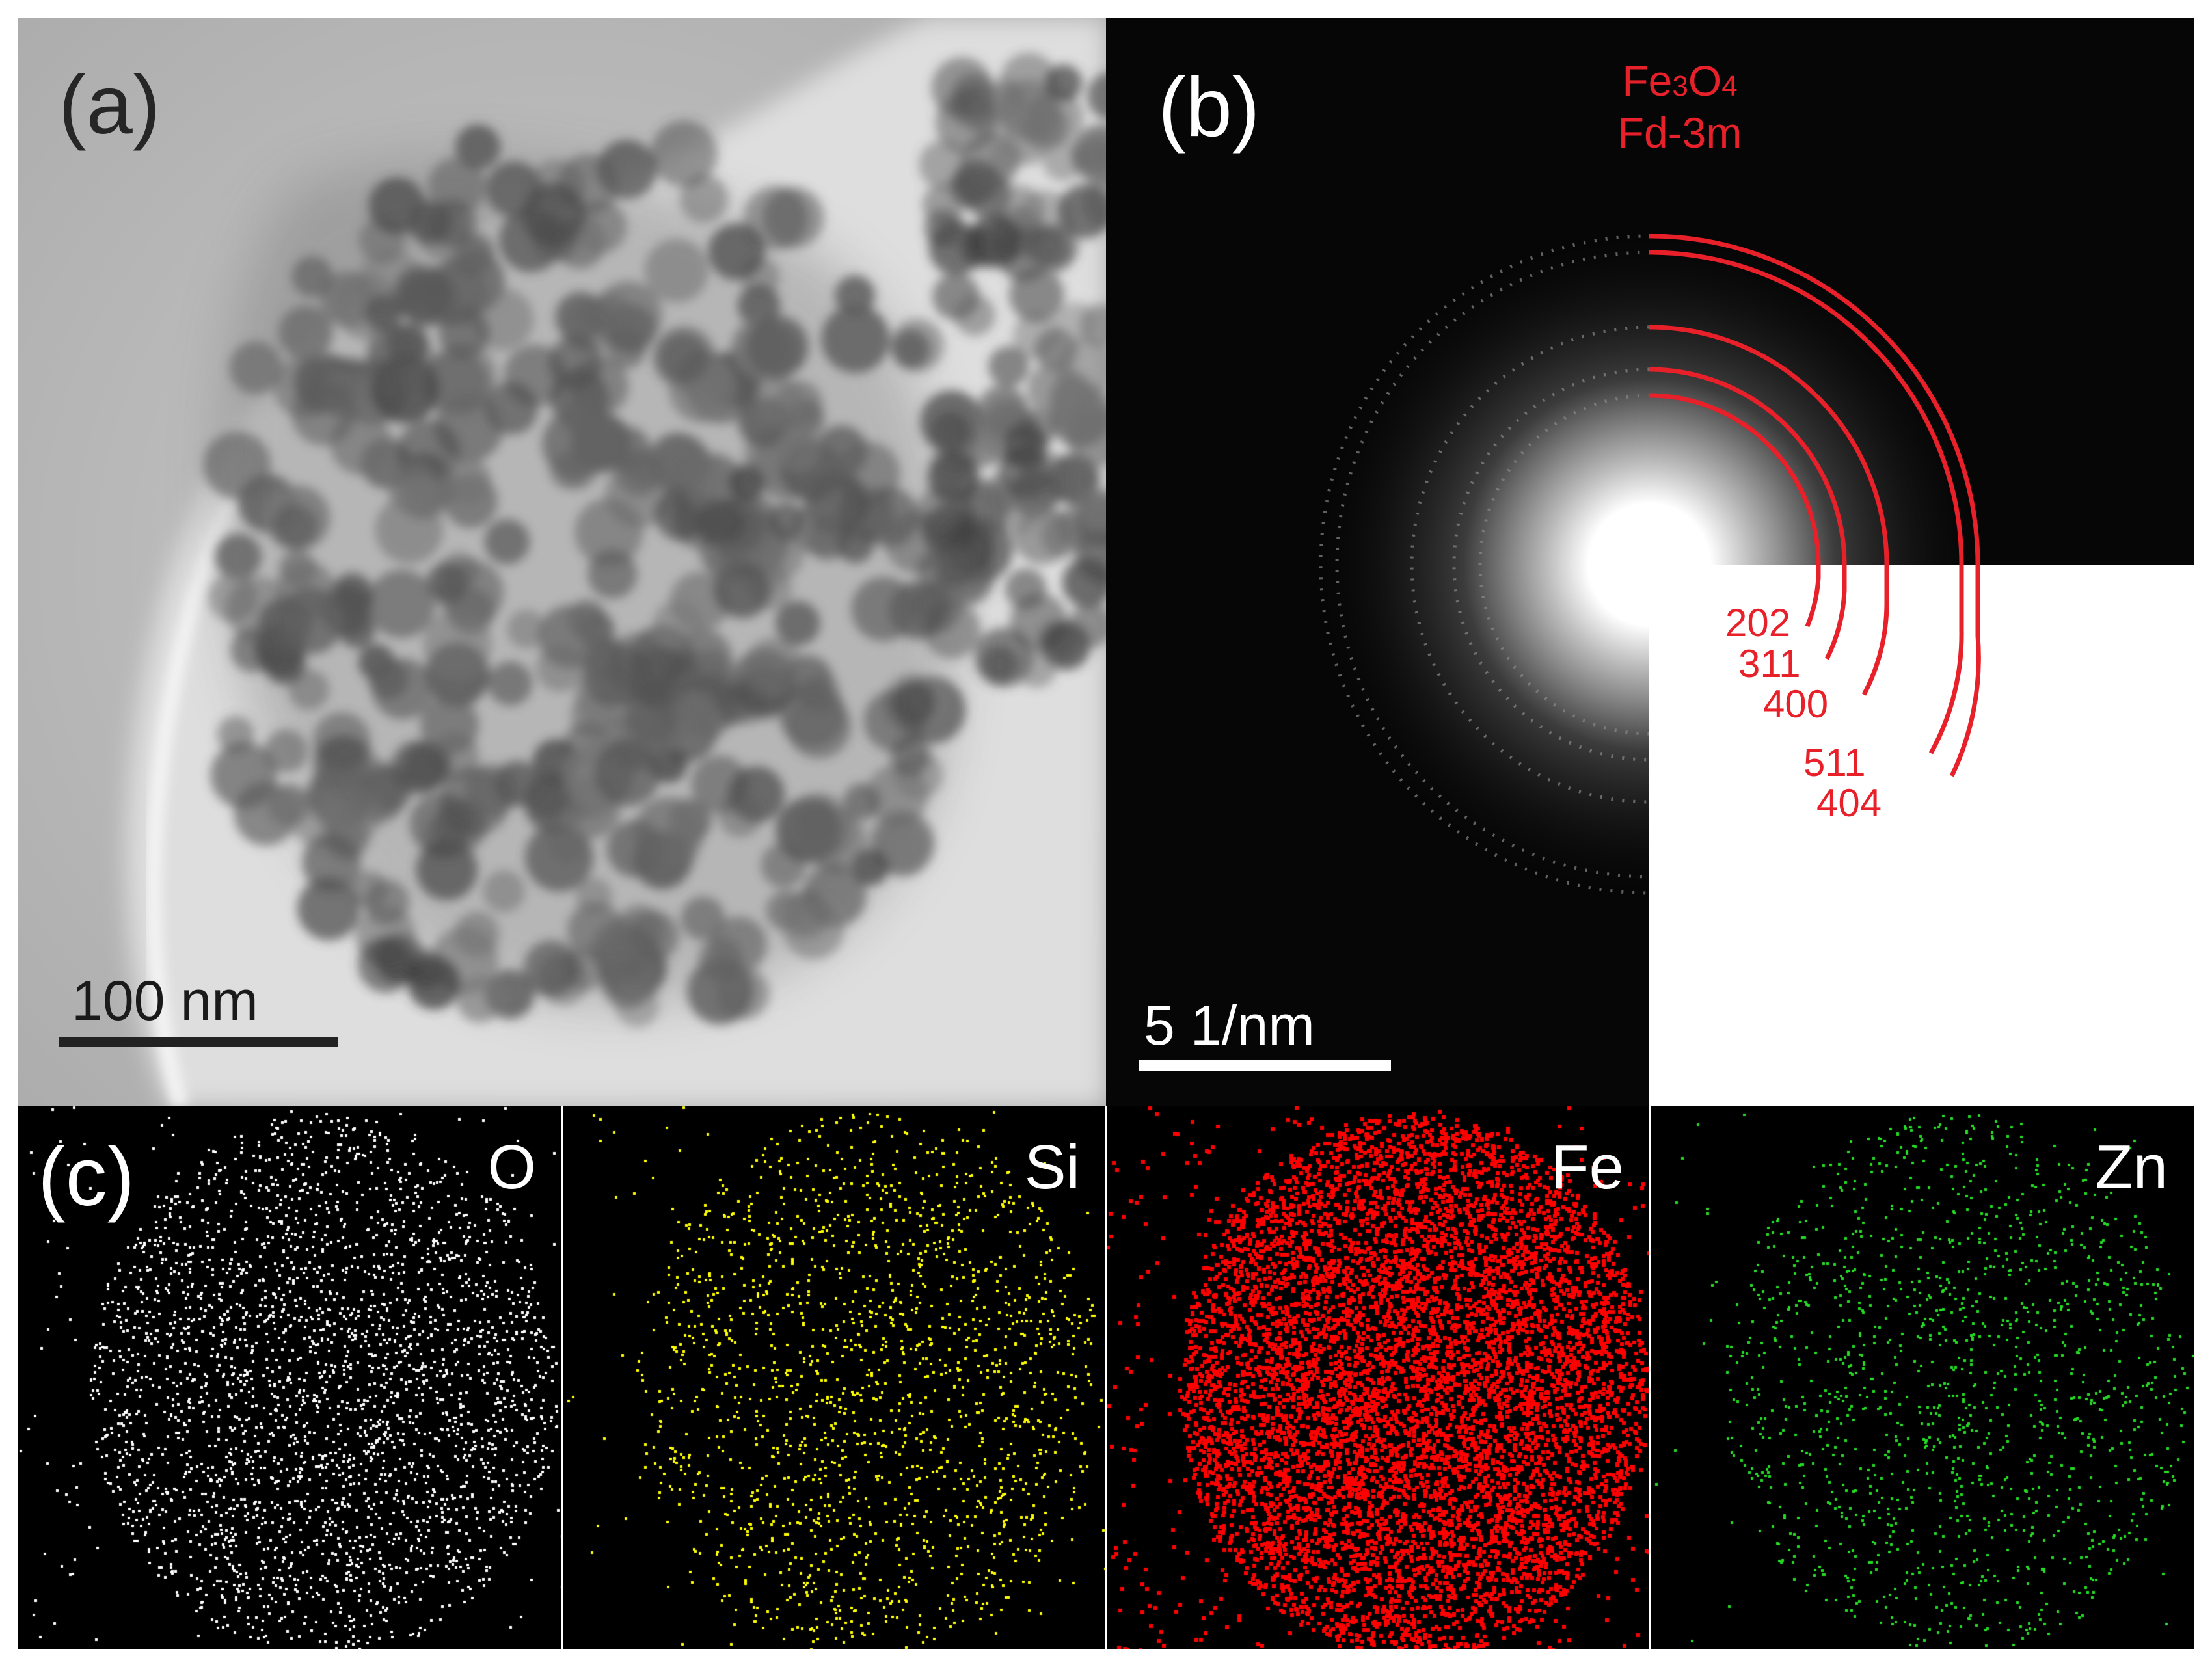 This screenshot has width=2212, height=1669. I want to click on eds-map-iron-canvas, so click(1378, 1377).